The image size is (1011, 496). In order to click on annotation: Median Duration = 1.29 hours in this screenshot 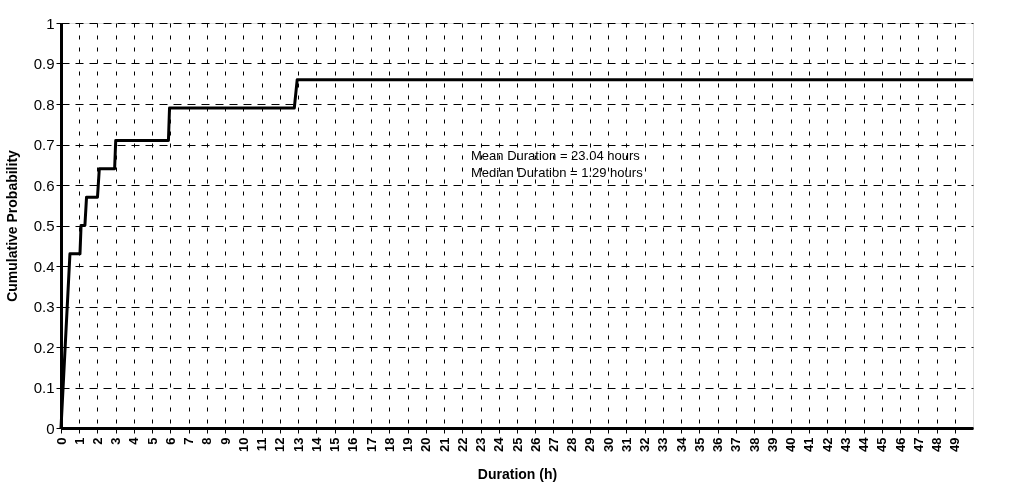, I will do `click(557, 172)`.